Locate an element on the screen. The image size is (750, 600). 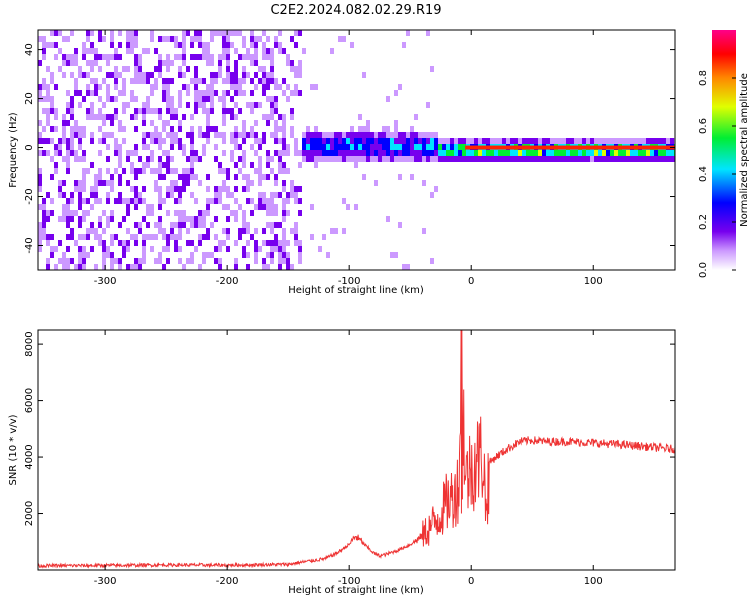
x-tick-label: -100 is located at coordinates (349, 281).